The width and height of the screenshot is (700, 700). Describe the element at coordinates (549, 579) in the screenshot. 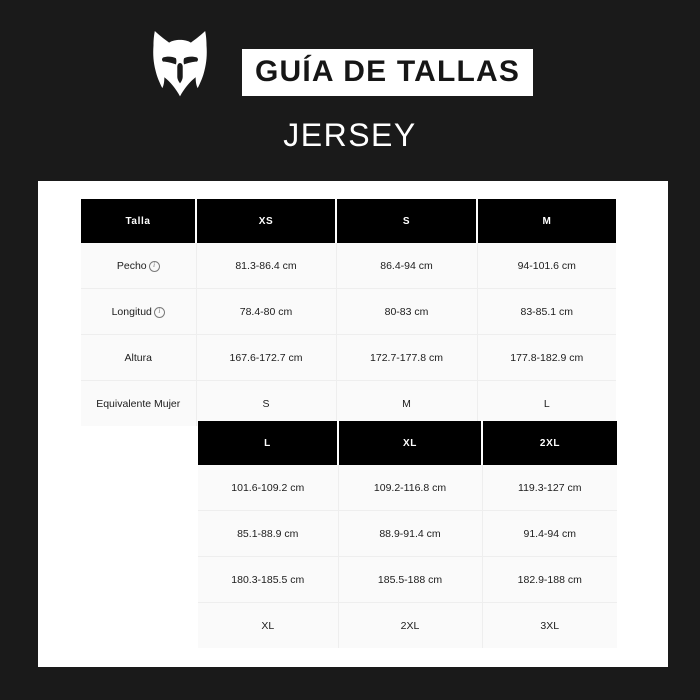

I see `cell-altura-2xl: 182.9-188 cm` at that location.